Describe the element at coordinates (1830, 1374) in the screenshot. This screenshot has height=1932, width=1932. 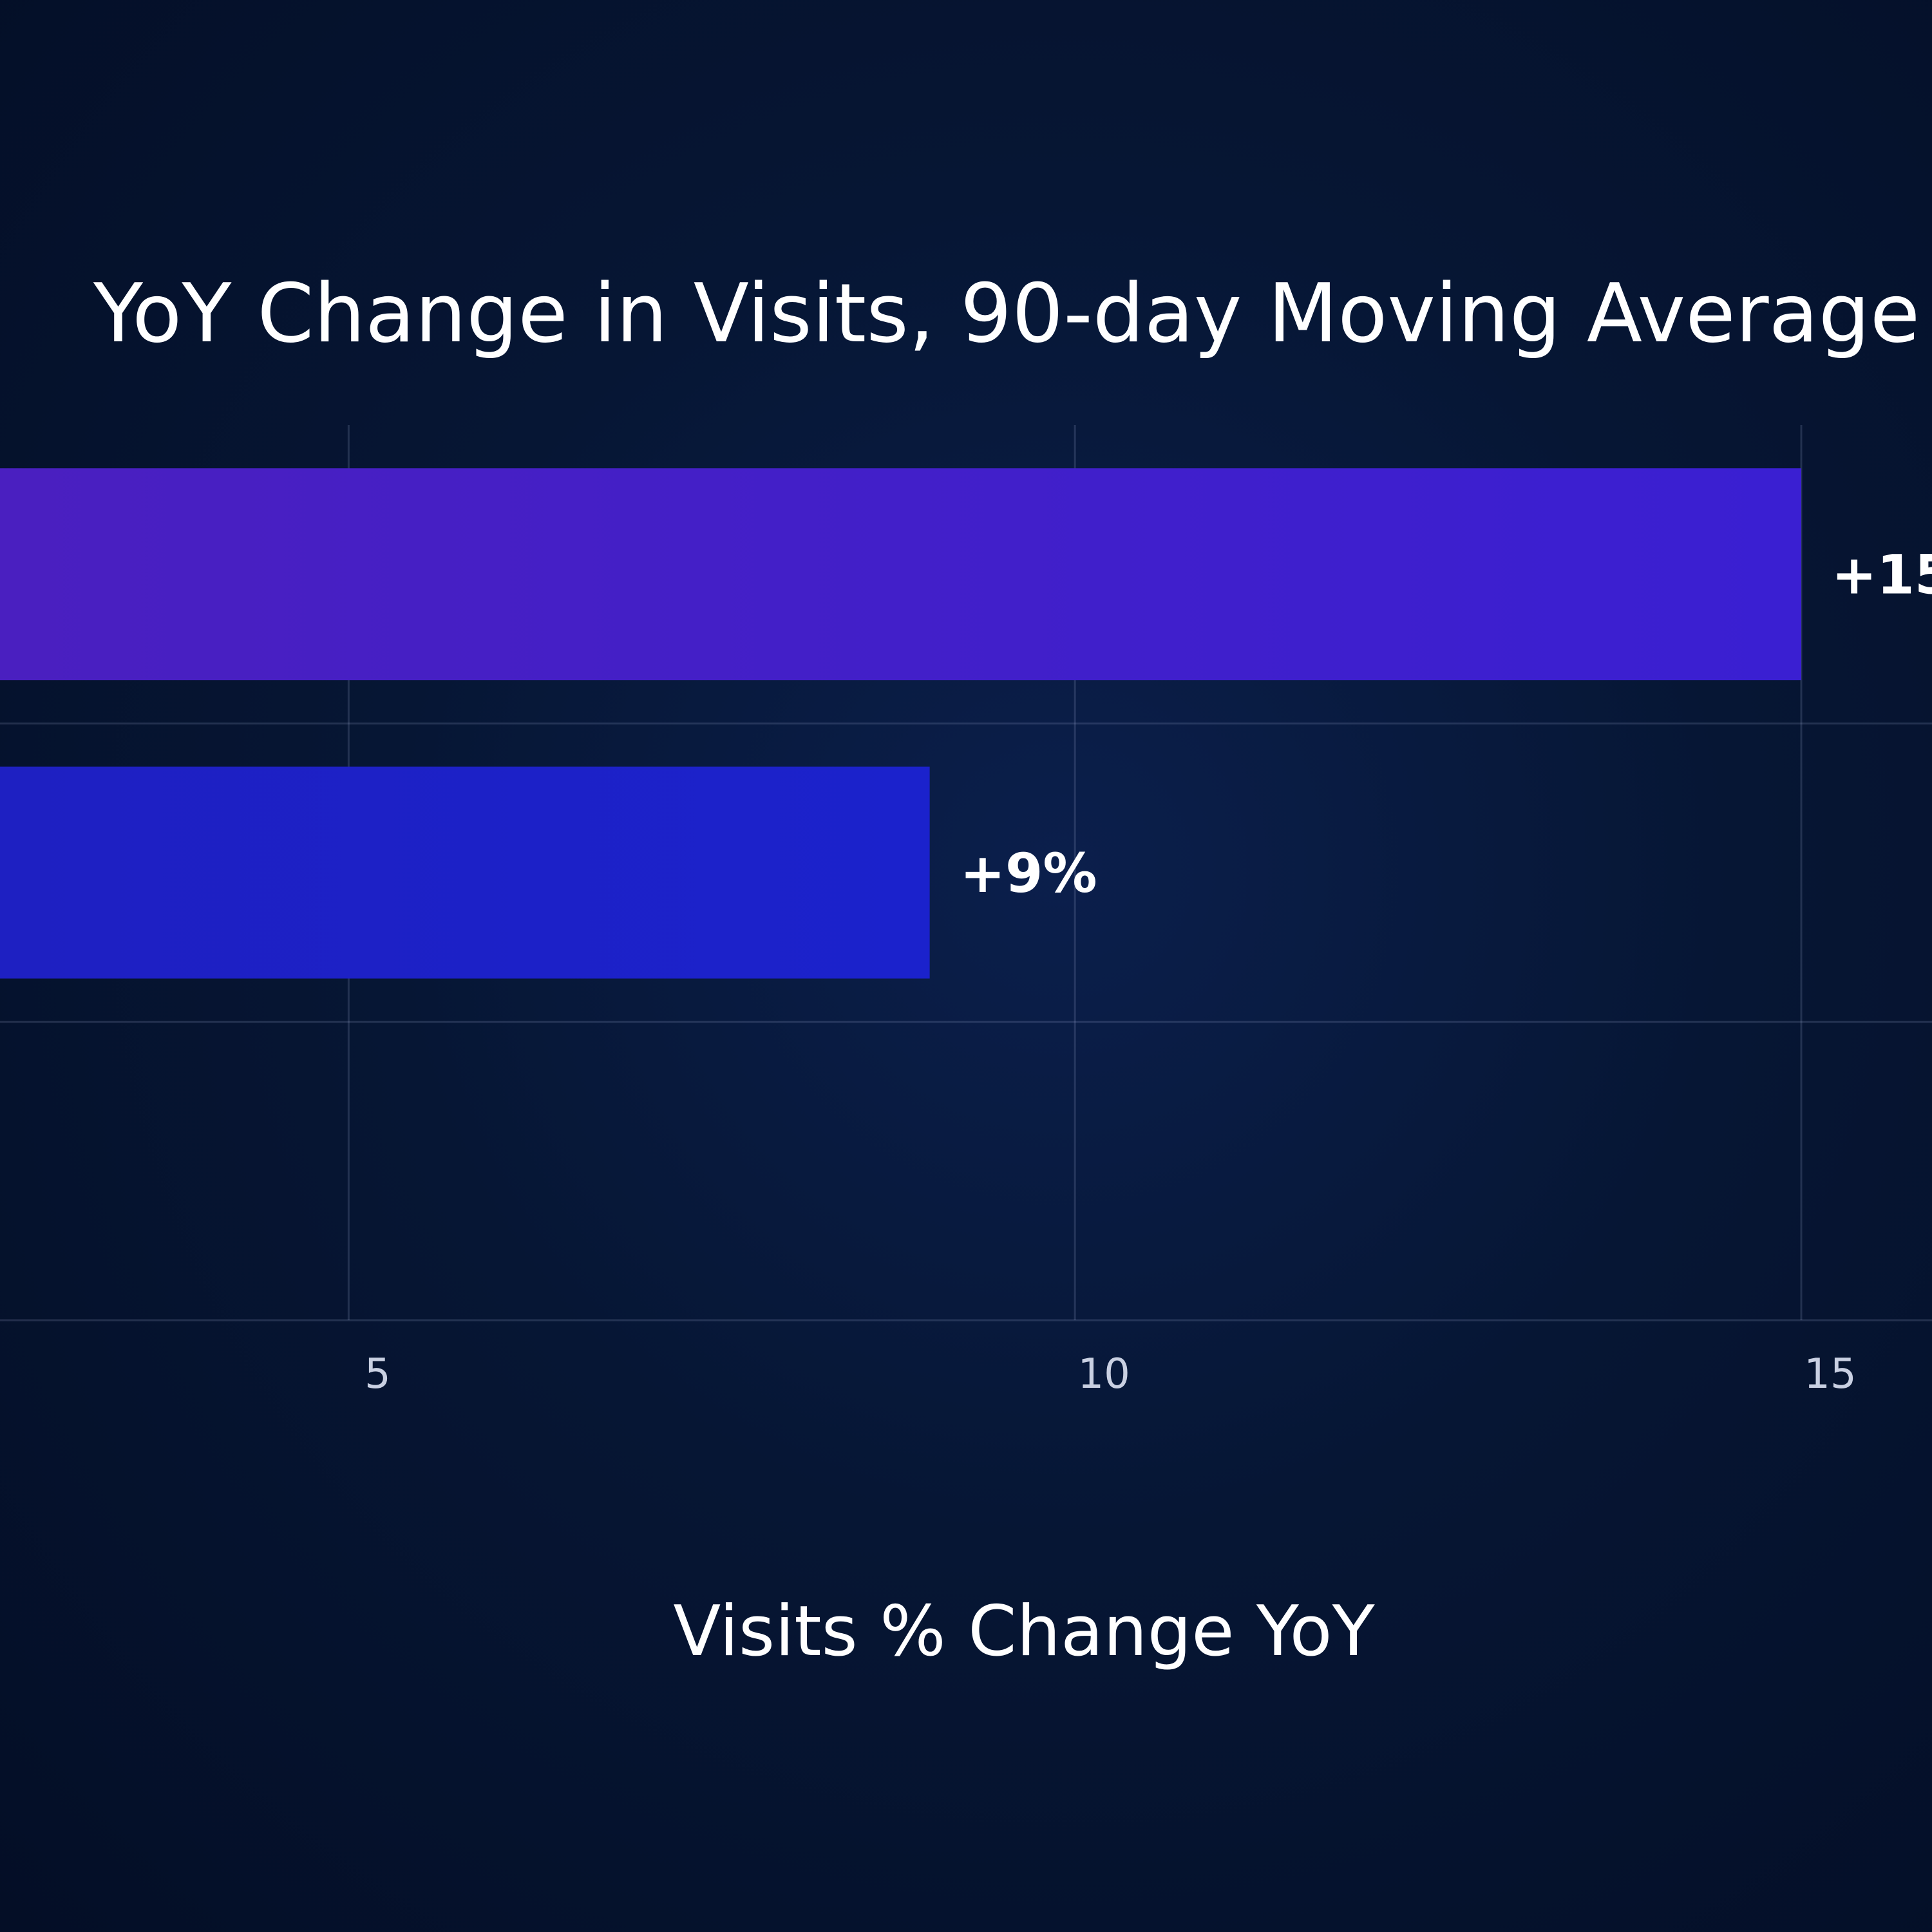
I see `x-tick-label-15: 15` at that location.